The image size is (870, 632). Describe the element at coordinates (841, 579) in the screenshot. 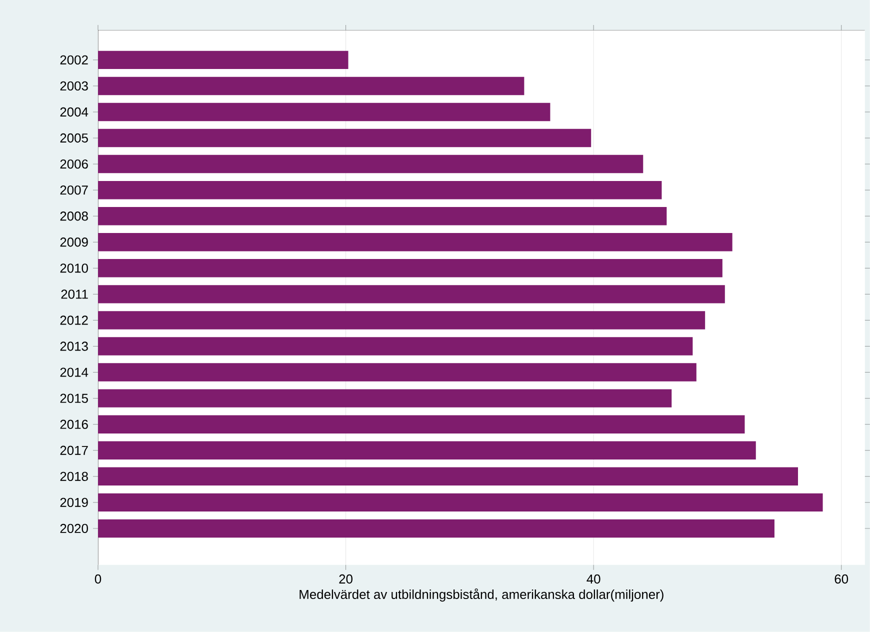

I see `x-tick-label: 60` at that location.